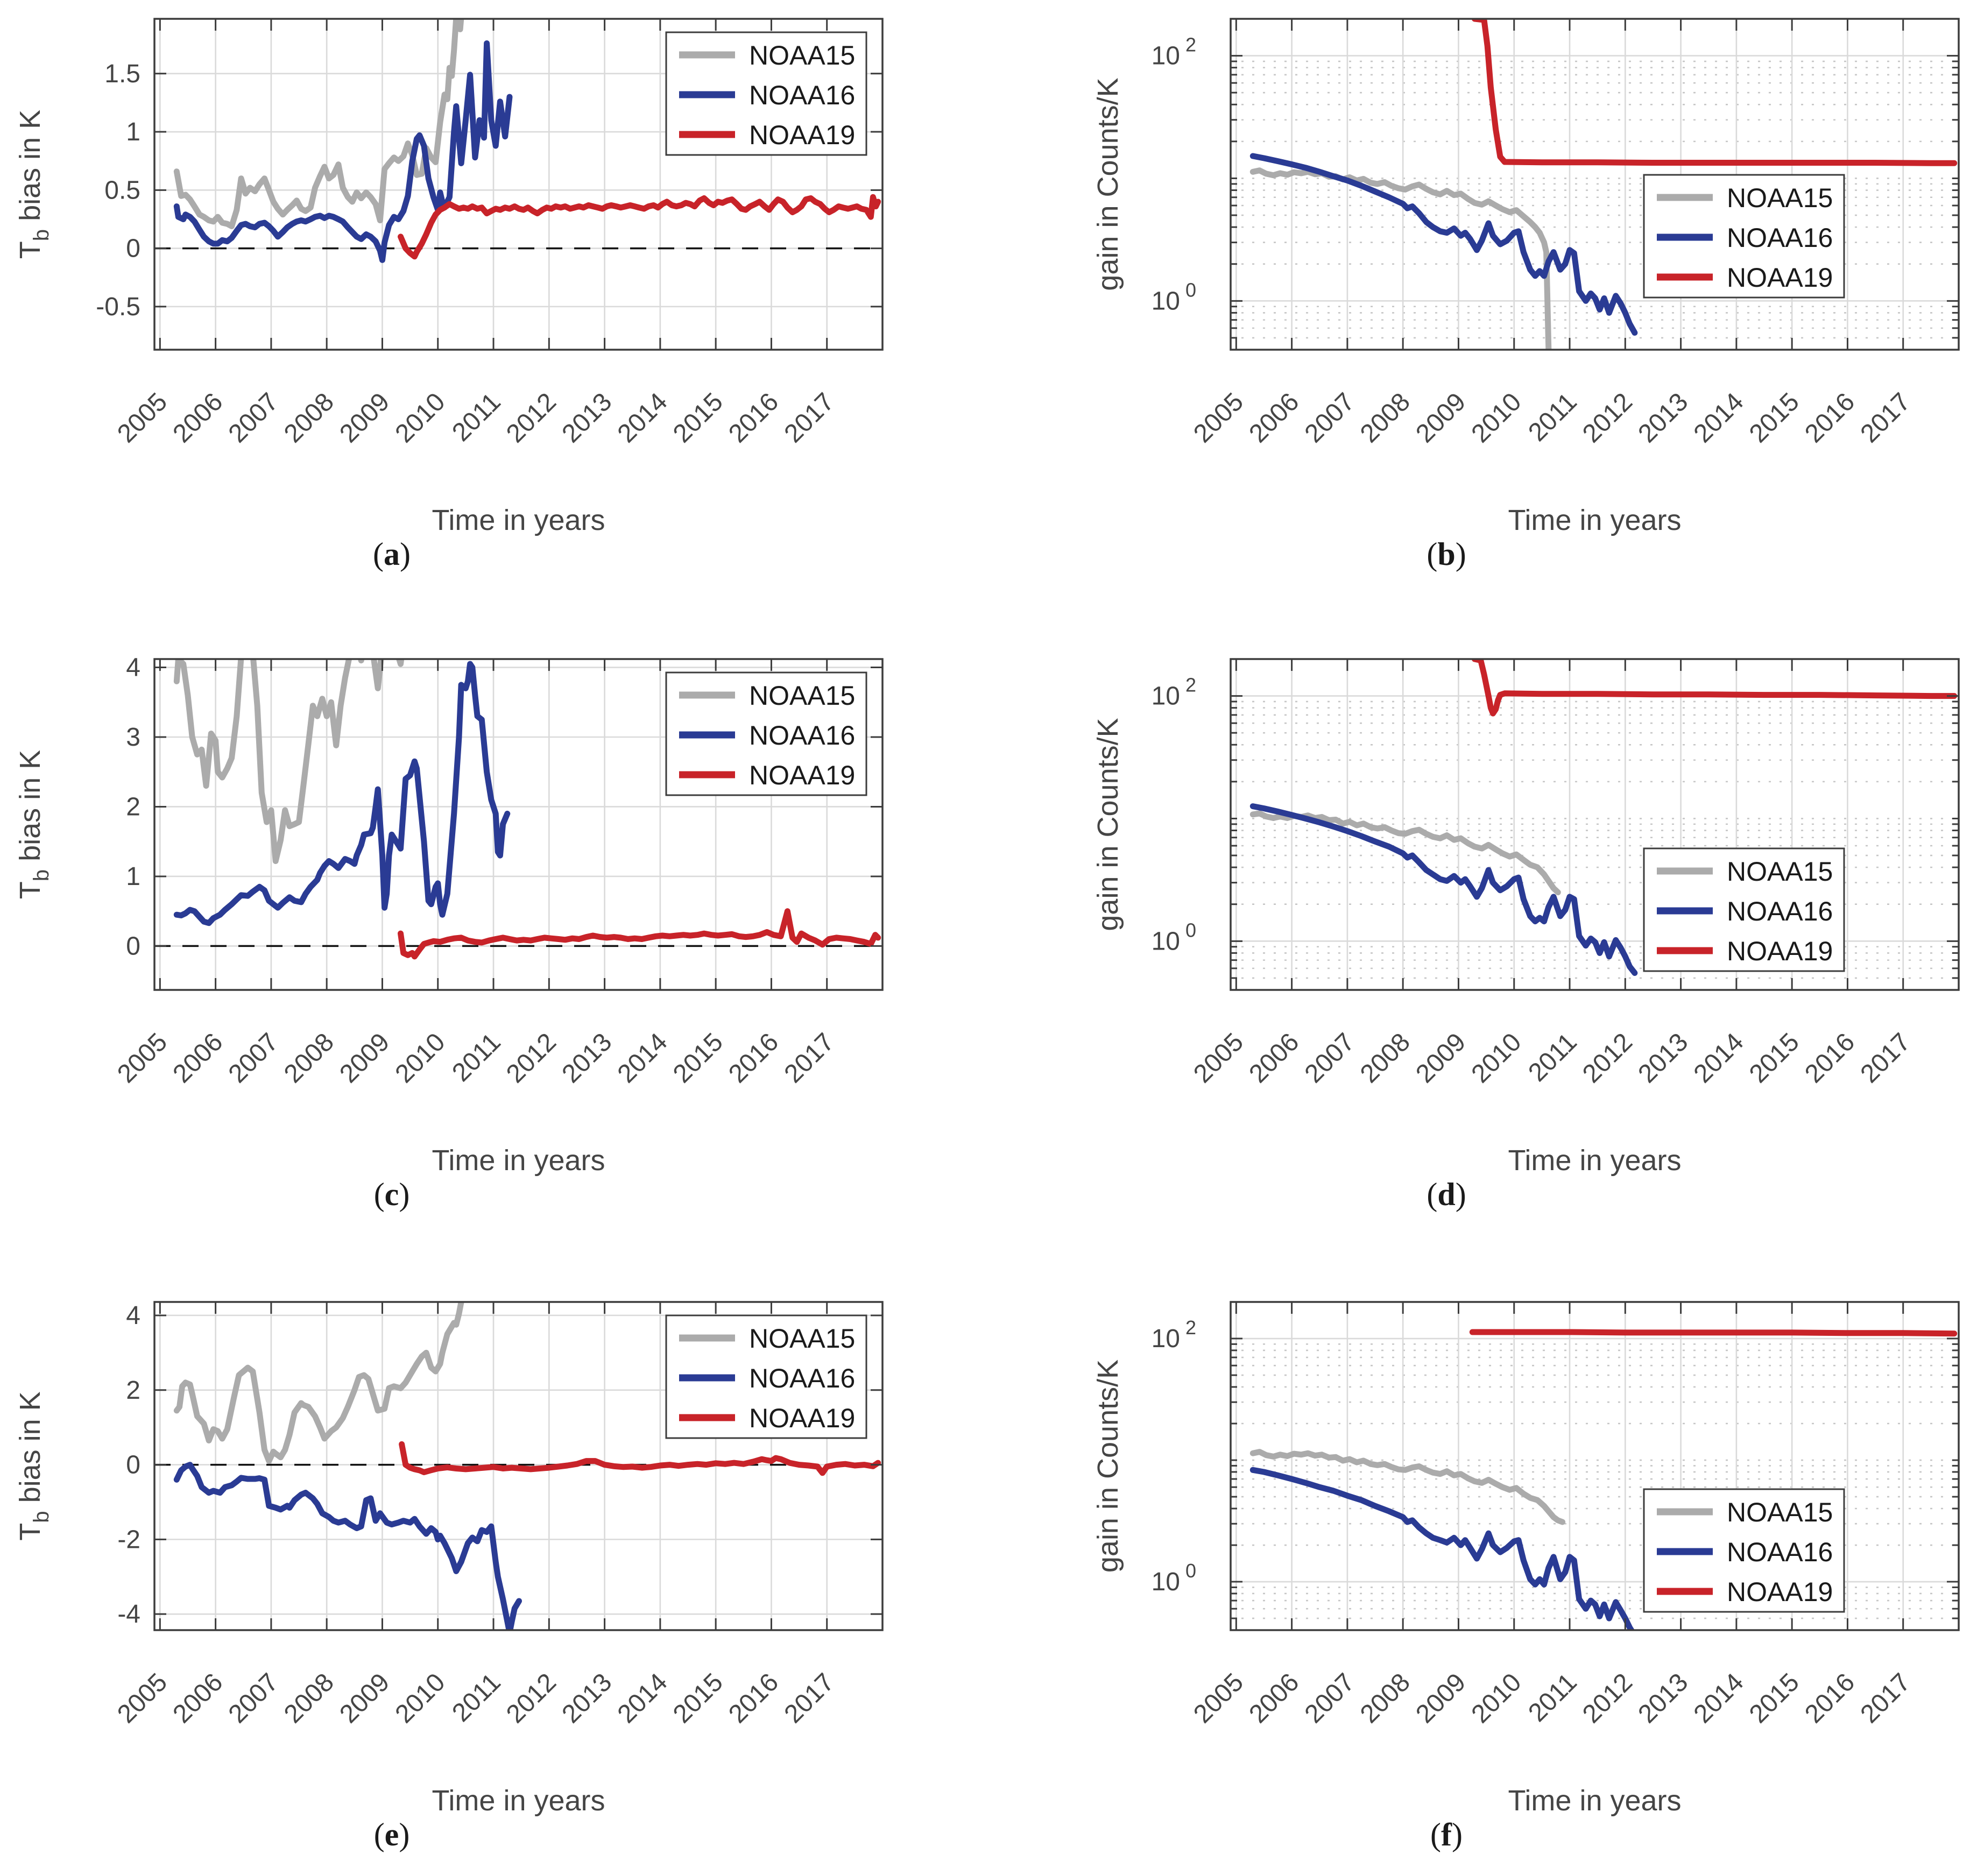 The image size is (1963, 1876). I want to click on subfigure-caption-d: (d), so click(1446, 1194).